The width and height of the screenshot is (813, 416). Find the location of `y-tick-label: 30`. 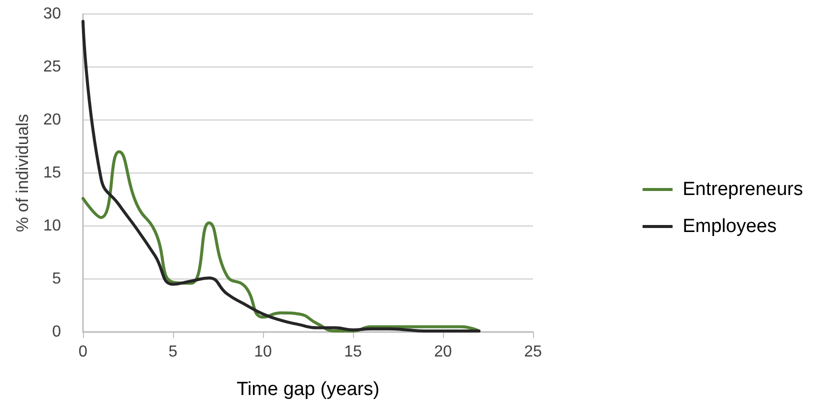

y-tick-label: 30 is located at coordinates (52, 14).